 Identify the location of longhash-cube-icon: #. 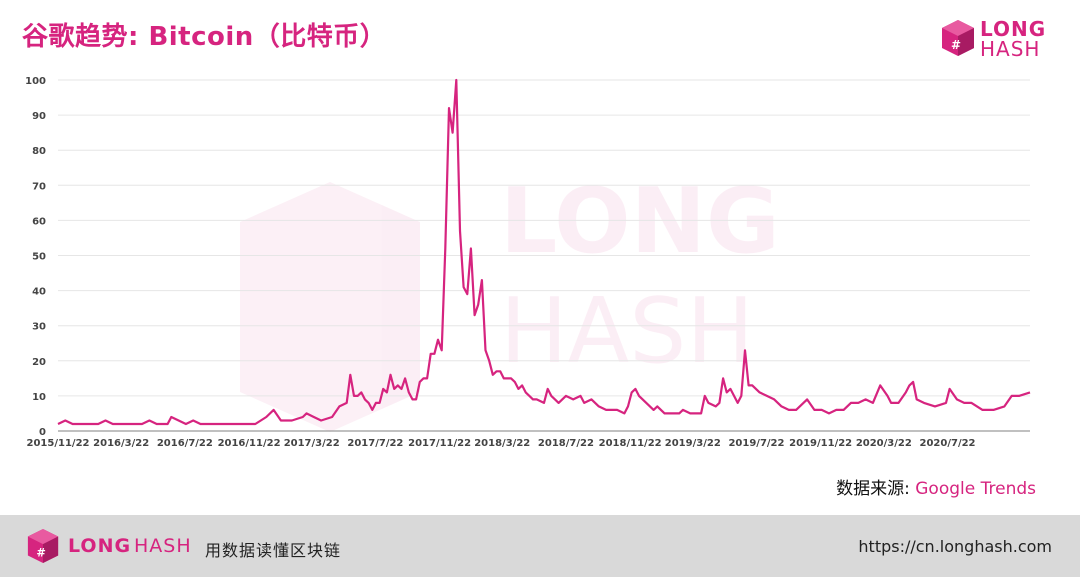
(958, 38).